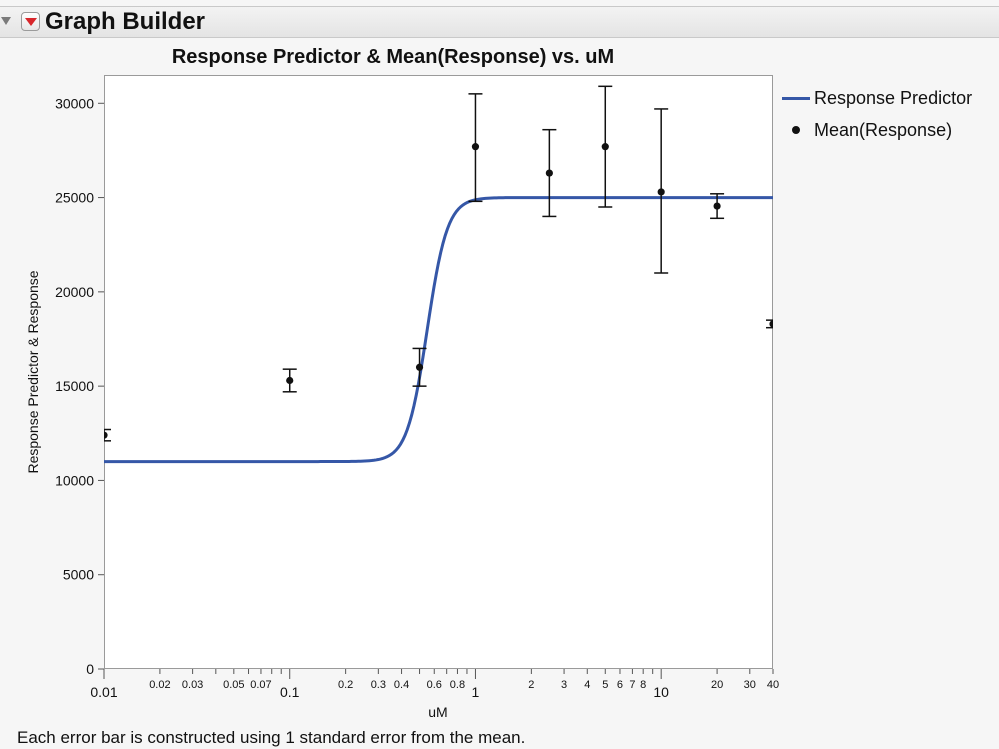 This screenshot has height=749, width=999. What do you see at coordinates (74, 480) in the screenshot?
I see `y-tick-label: 10000` at bounding box center [74, 480].